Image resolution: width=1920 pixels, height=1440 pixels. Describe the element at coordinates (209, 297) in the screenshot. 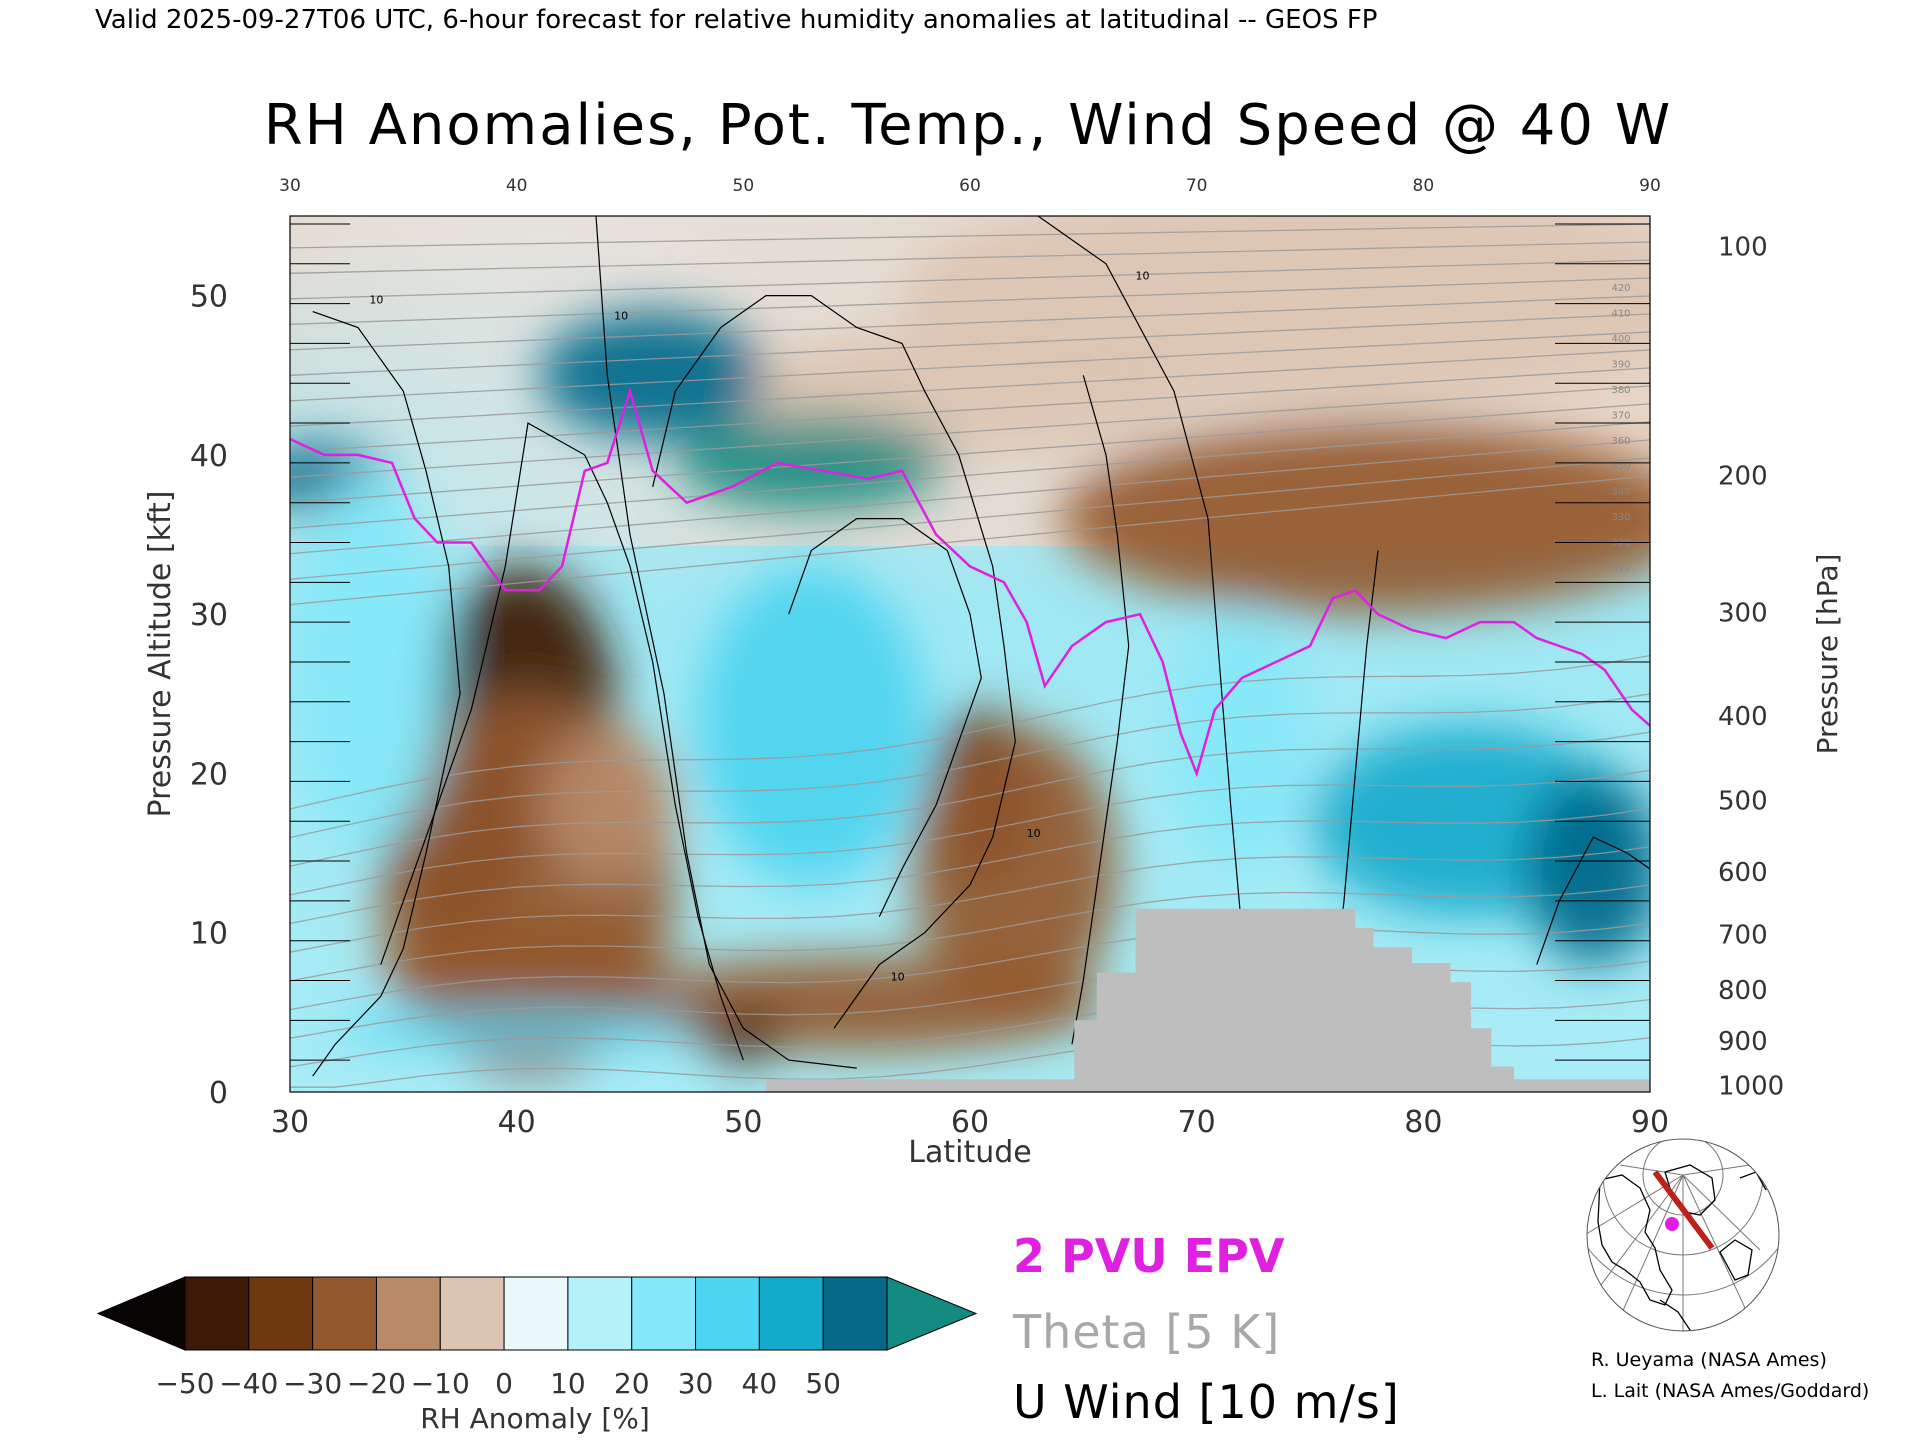

I see `y-tick-label: 50` at that location.